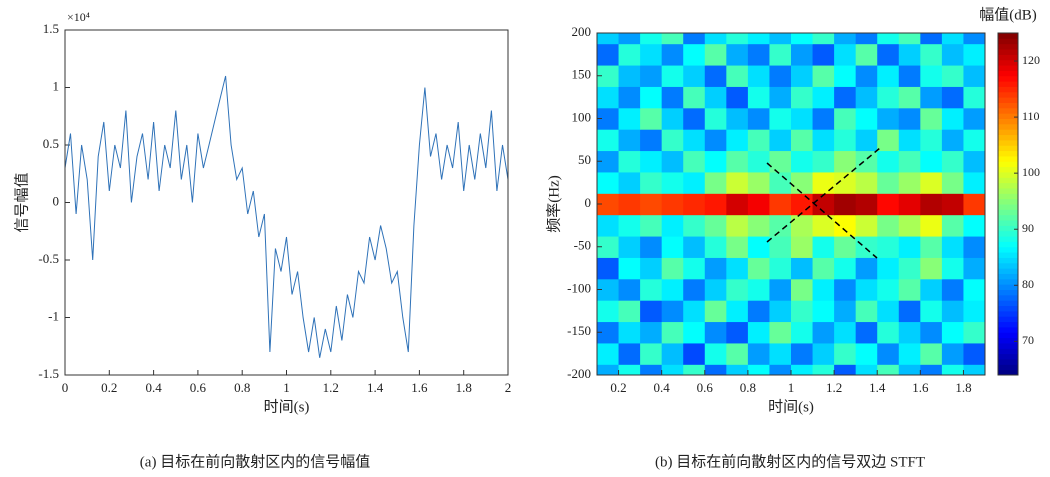 The width and height of the screenshot is (1050, 477). What do you see at coordinates (1028, 228) in the screenshot?
I see `colorbar-tick-label: 90` at bounding box center [1028, 228].